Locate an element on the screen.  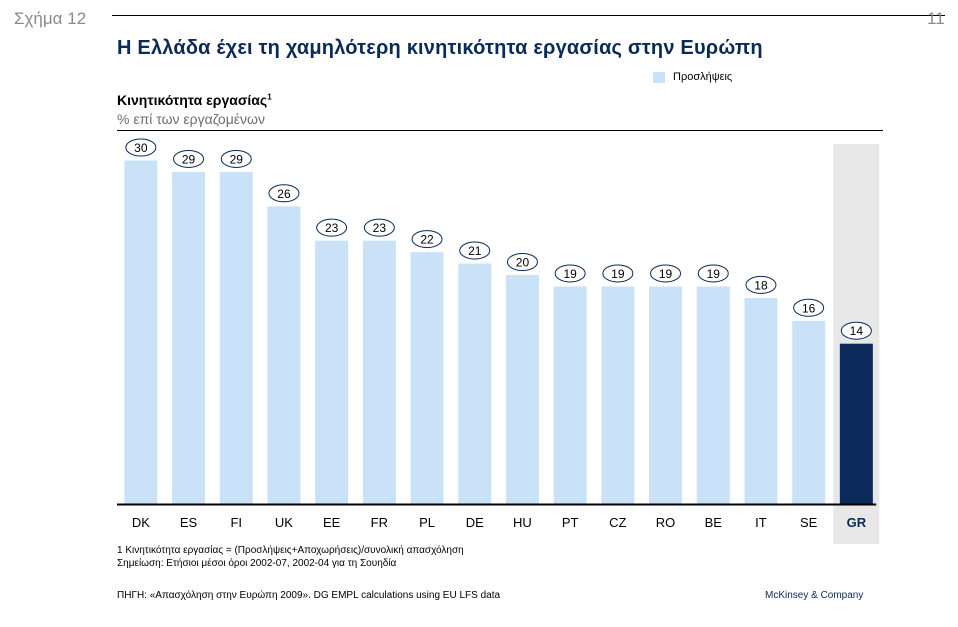
value-label-ee: 23 is located at coordinates (332, 228).